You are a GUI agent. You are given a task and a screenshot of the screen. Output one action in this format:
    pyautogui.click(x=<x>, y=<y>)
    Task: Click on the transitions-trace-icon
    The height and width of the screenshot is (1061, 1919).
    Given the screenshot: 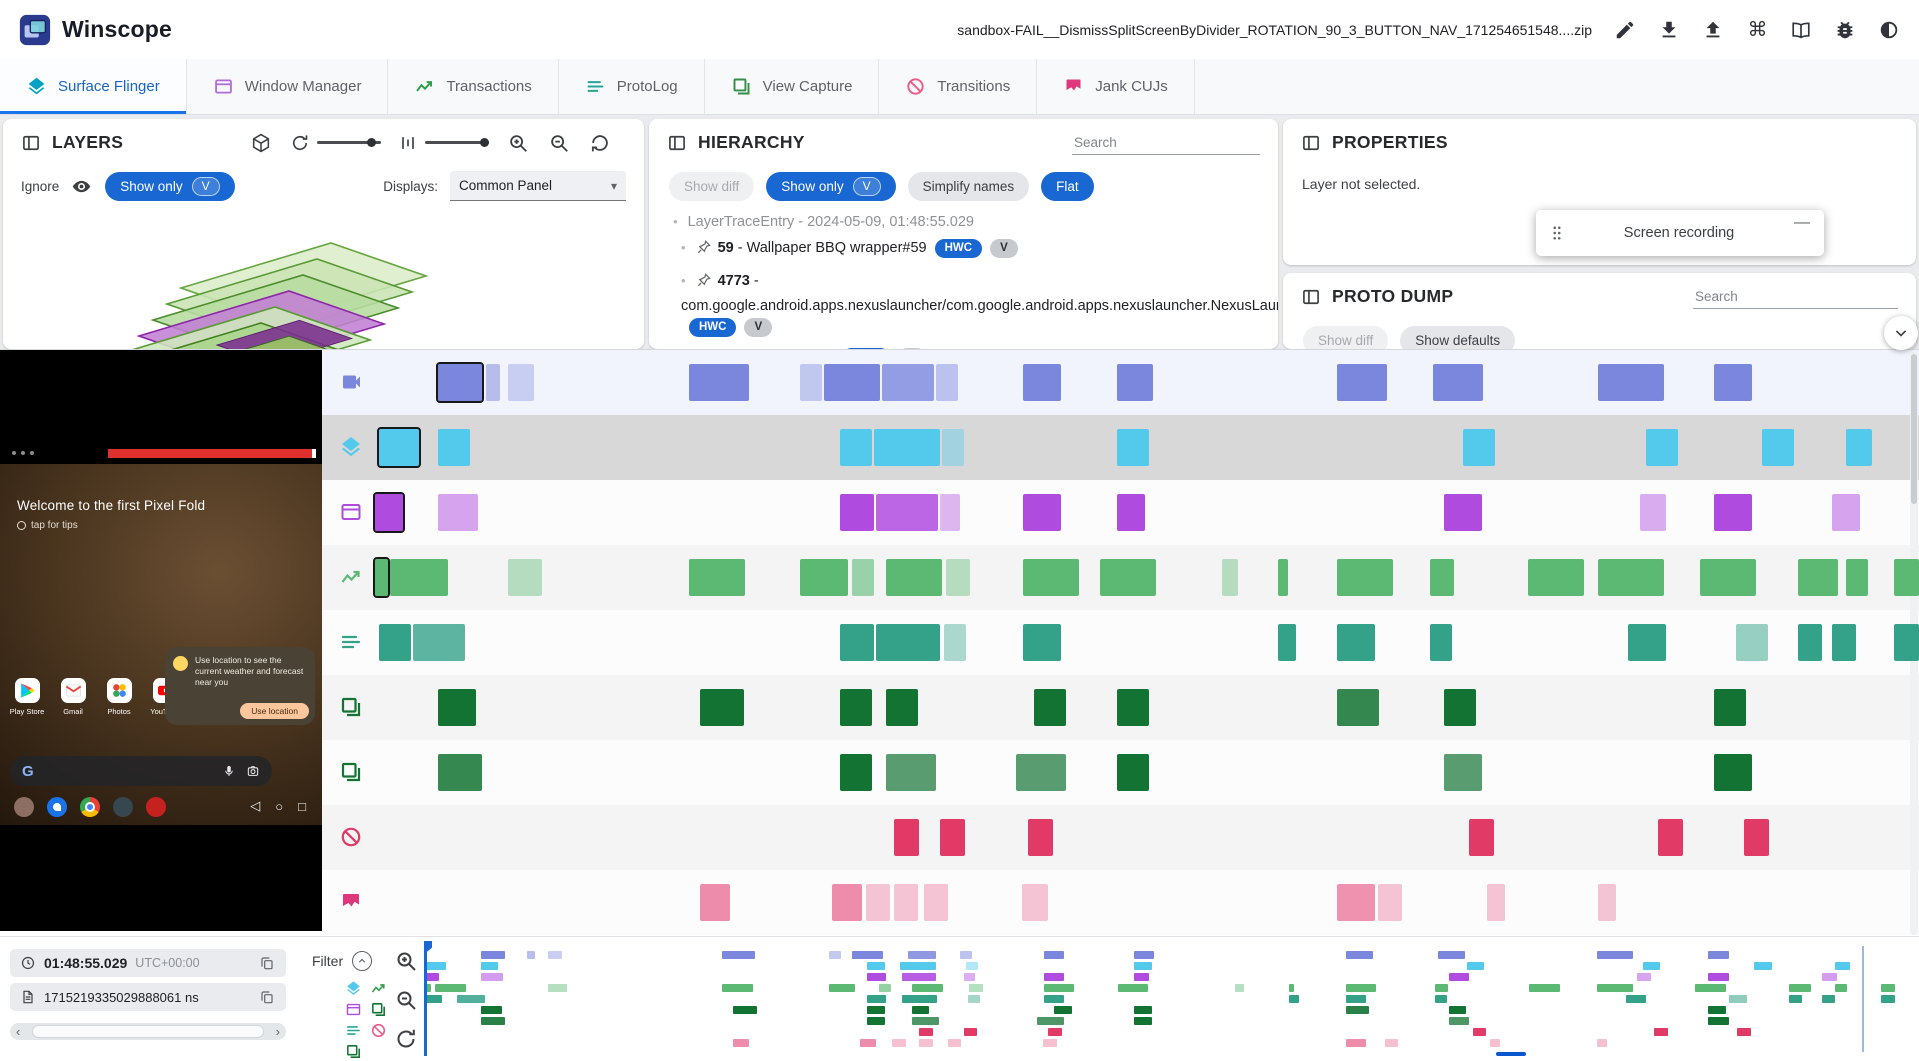 What is the action you would take?
    pyautogui.click(x=351, y=837)
    